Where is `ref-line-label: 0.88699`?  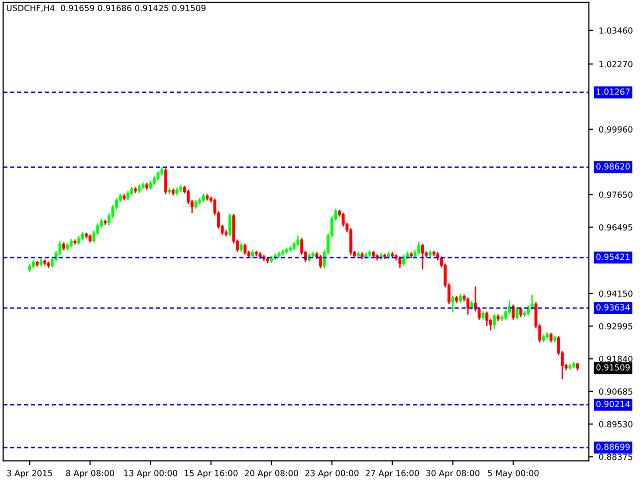 ref-line-label: 0.88699 is located at coordinates (613, 447).